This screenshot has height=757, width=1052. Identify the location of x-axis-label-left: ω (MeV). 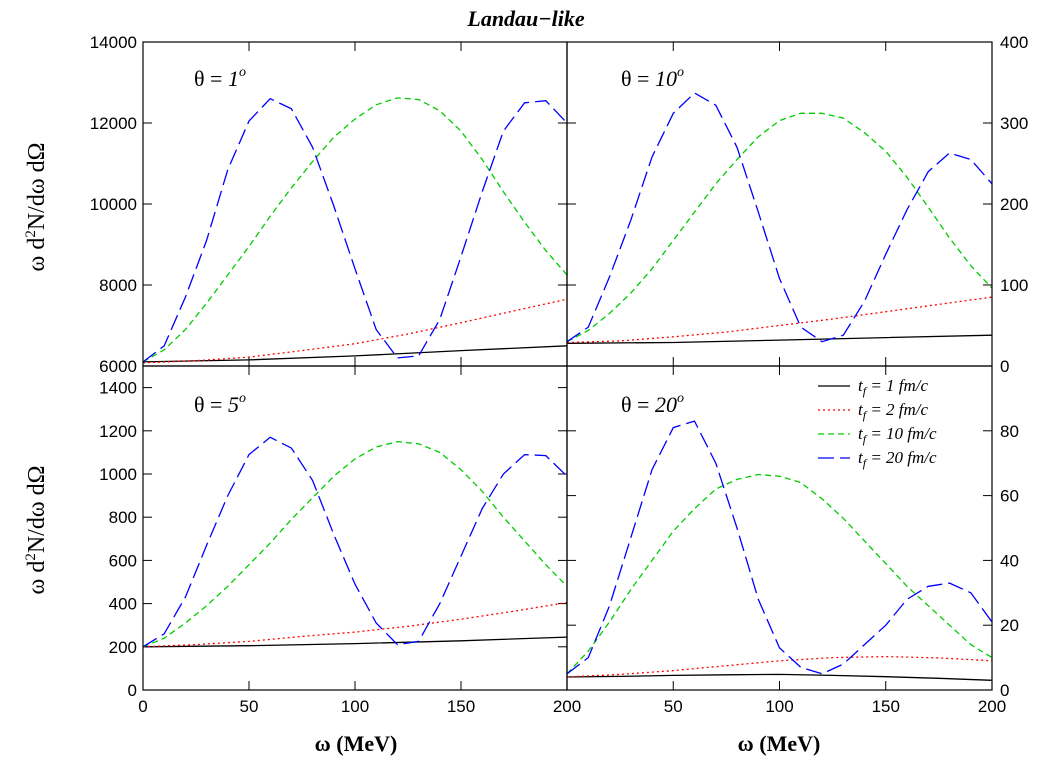
(356, 743).